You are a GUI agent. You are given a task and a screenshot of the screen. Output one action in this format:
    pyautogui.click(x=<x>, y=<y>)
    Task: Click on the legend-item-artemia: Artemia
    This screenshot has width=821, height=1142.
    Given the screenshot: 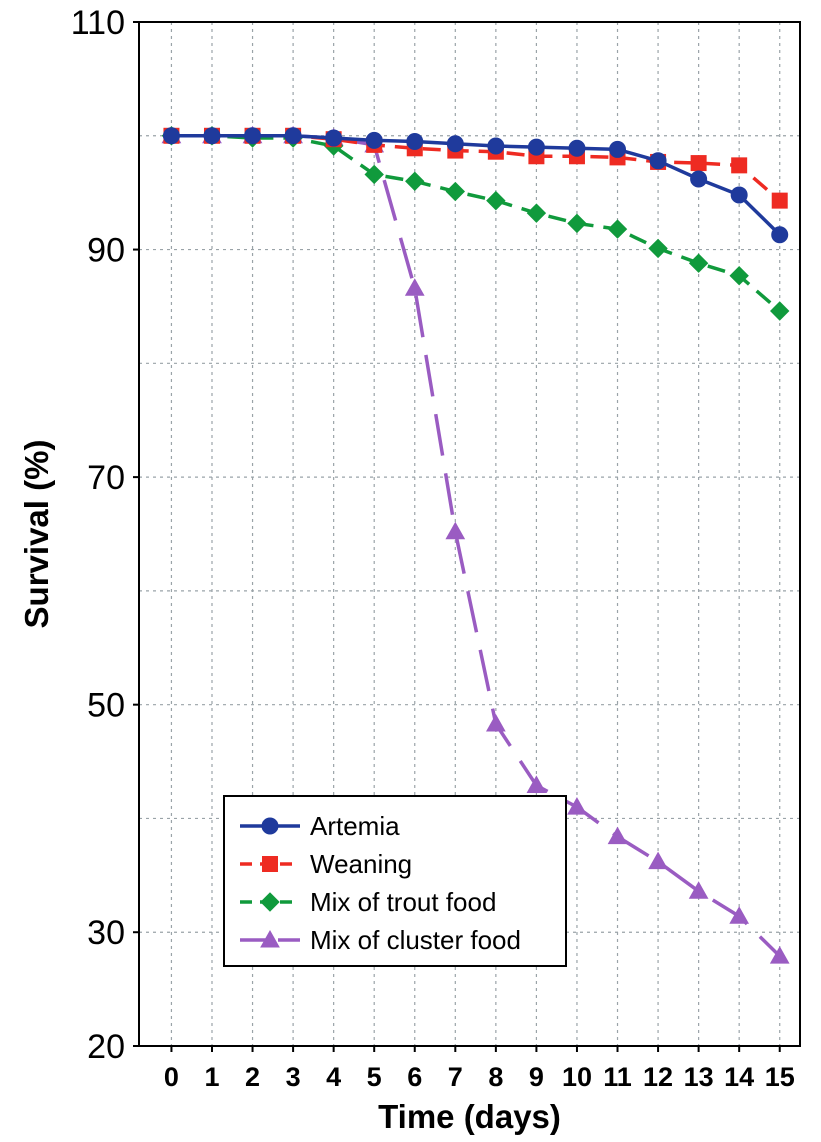 What is the action you would take?
    pyautogui.click(x=320, y=826)
    